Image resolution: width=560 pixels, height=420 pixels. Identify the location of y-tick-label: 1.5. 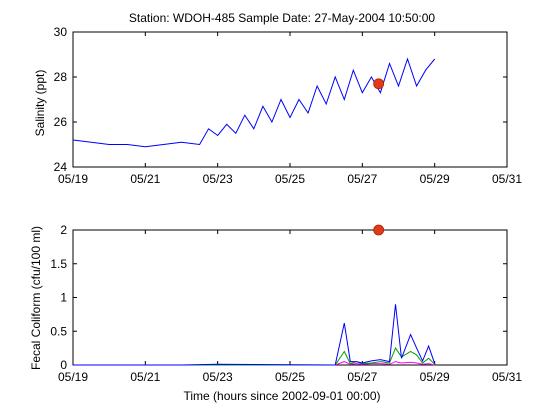
(58, 264).